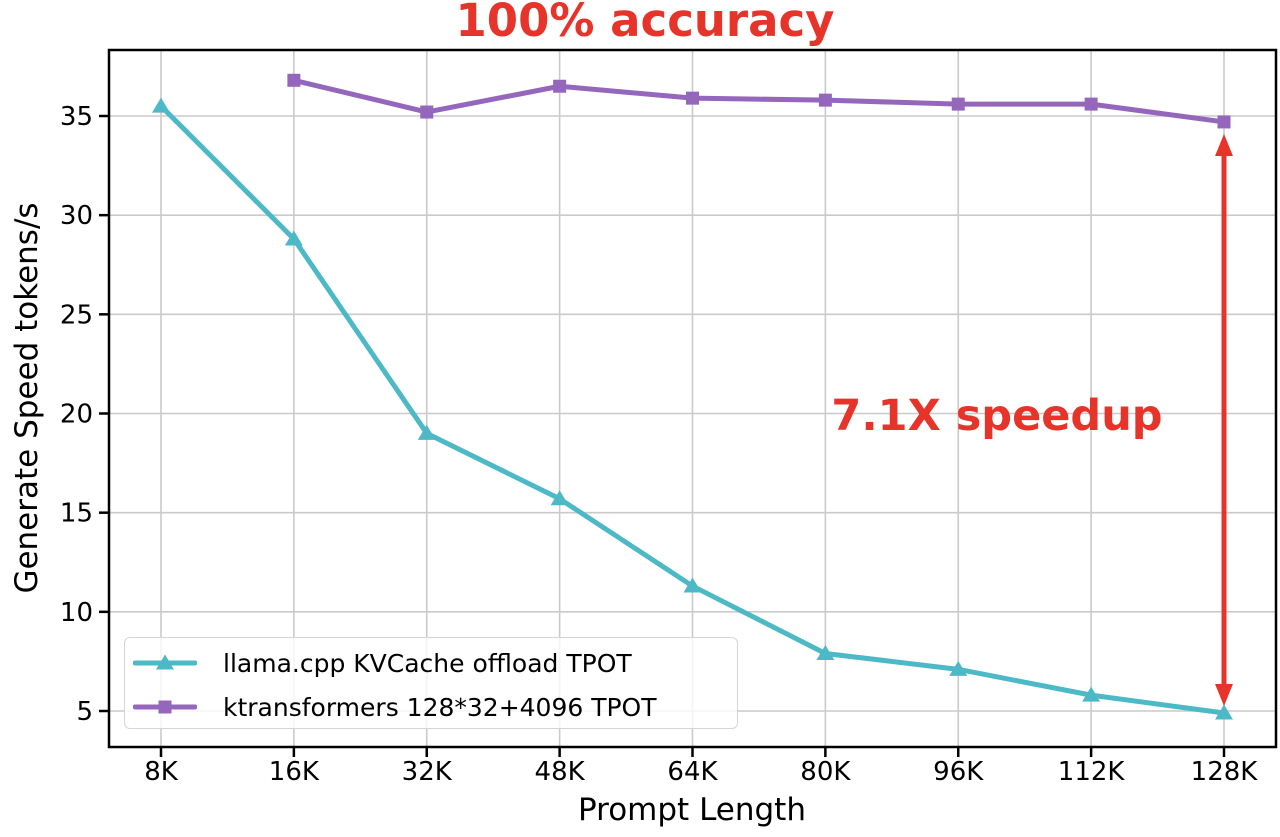 This screenshot has height=837, width=1280. I want to click on legend-label-ktransformers: ktransformers 128*32+4096 TPOT, so click(440, 707).